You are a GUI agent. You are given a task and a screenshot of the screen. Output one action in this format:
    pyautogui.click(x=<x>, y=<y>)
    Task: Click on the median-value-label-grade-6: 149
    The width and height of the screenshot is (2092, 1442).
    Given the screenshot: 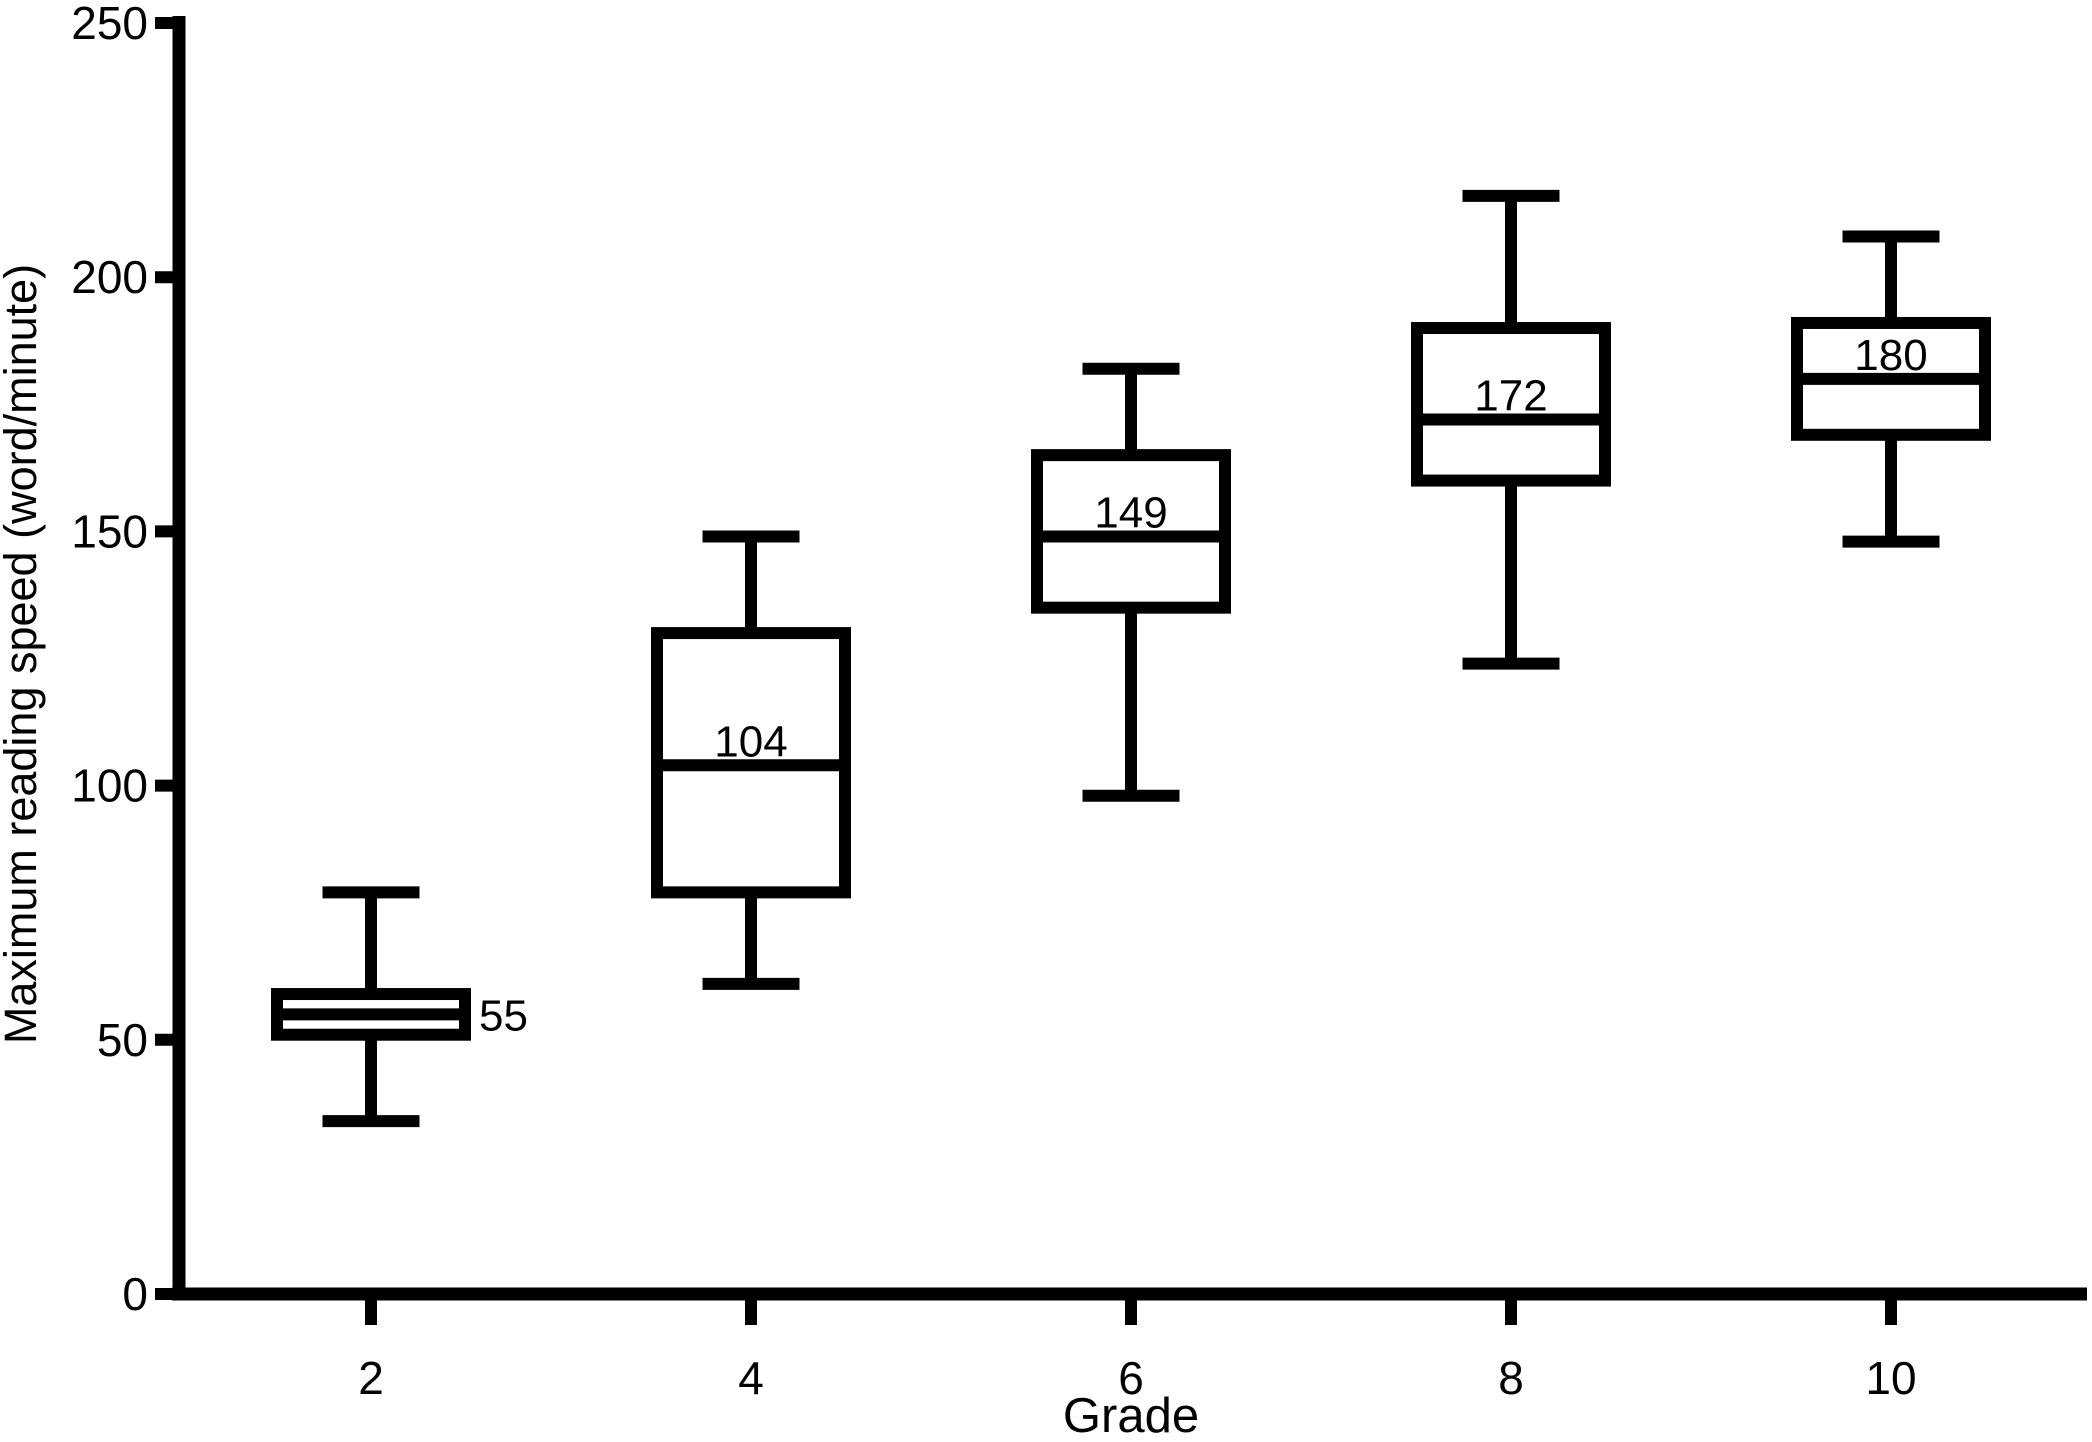 What is the action you would take?
    pyautogui.click(x=1130, y=512)
    